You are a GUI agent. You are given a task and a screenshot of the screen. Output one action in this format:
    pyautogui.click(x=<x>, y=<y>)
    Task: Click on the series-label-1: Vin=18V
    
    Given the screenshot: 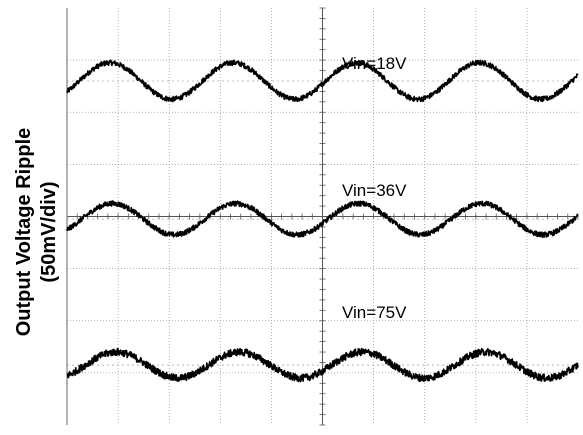 What is the action you would take?
    pyautogui.click(x=374, y=63)
    